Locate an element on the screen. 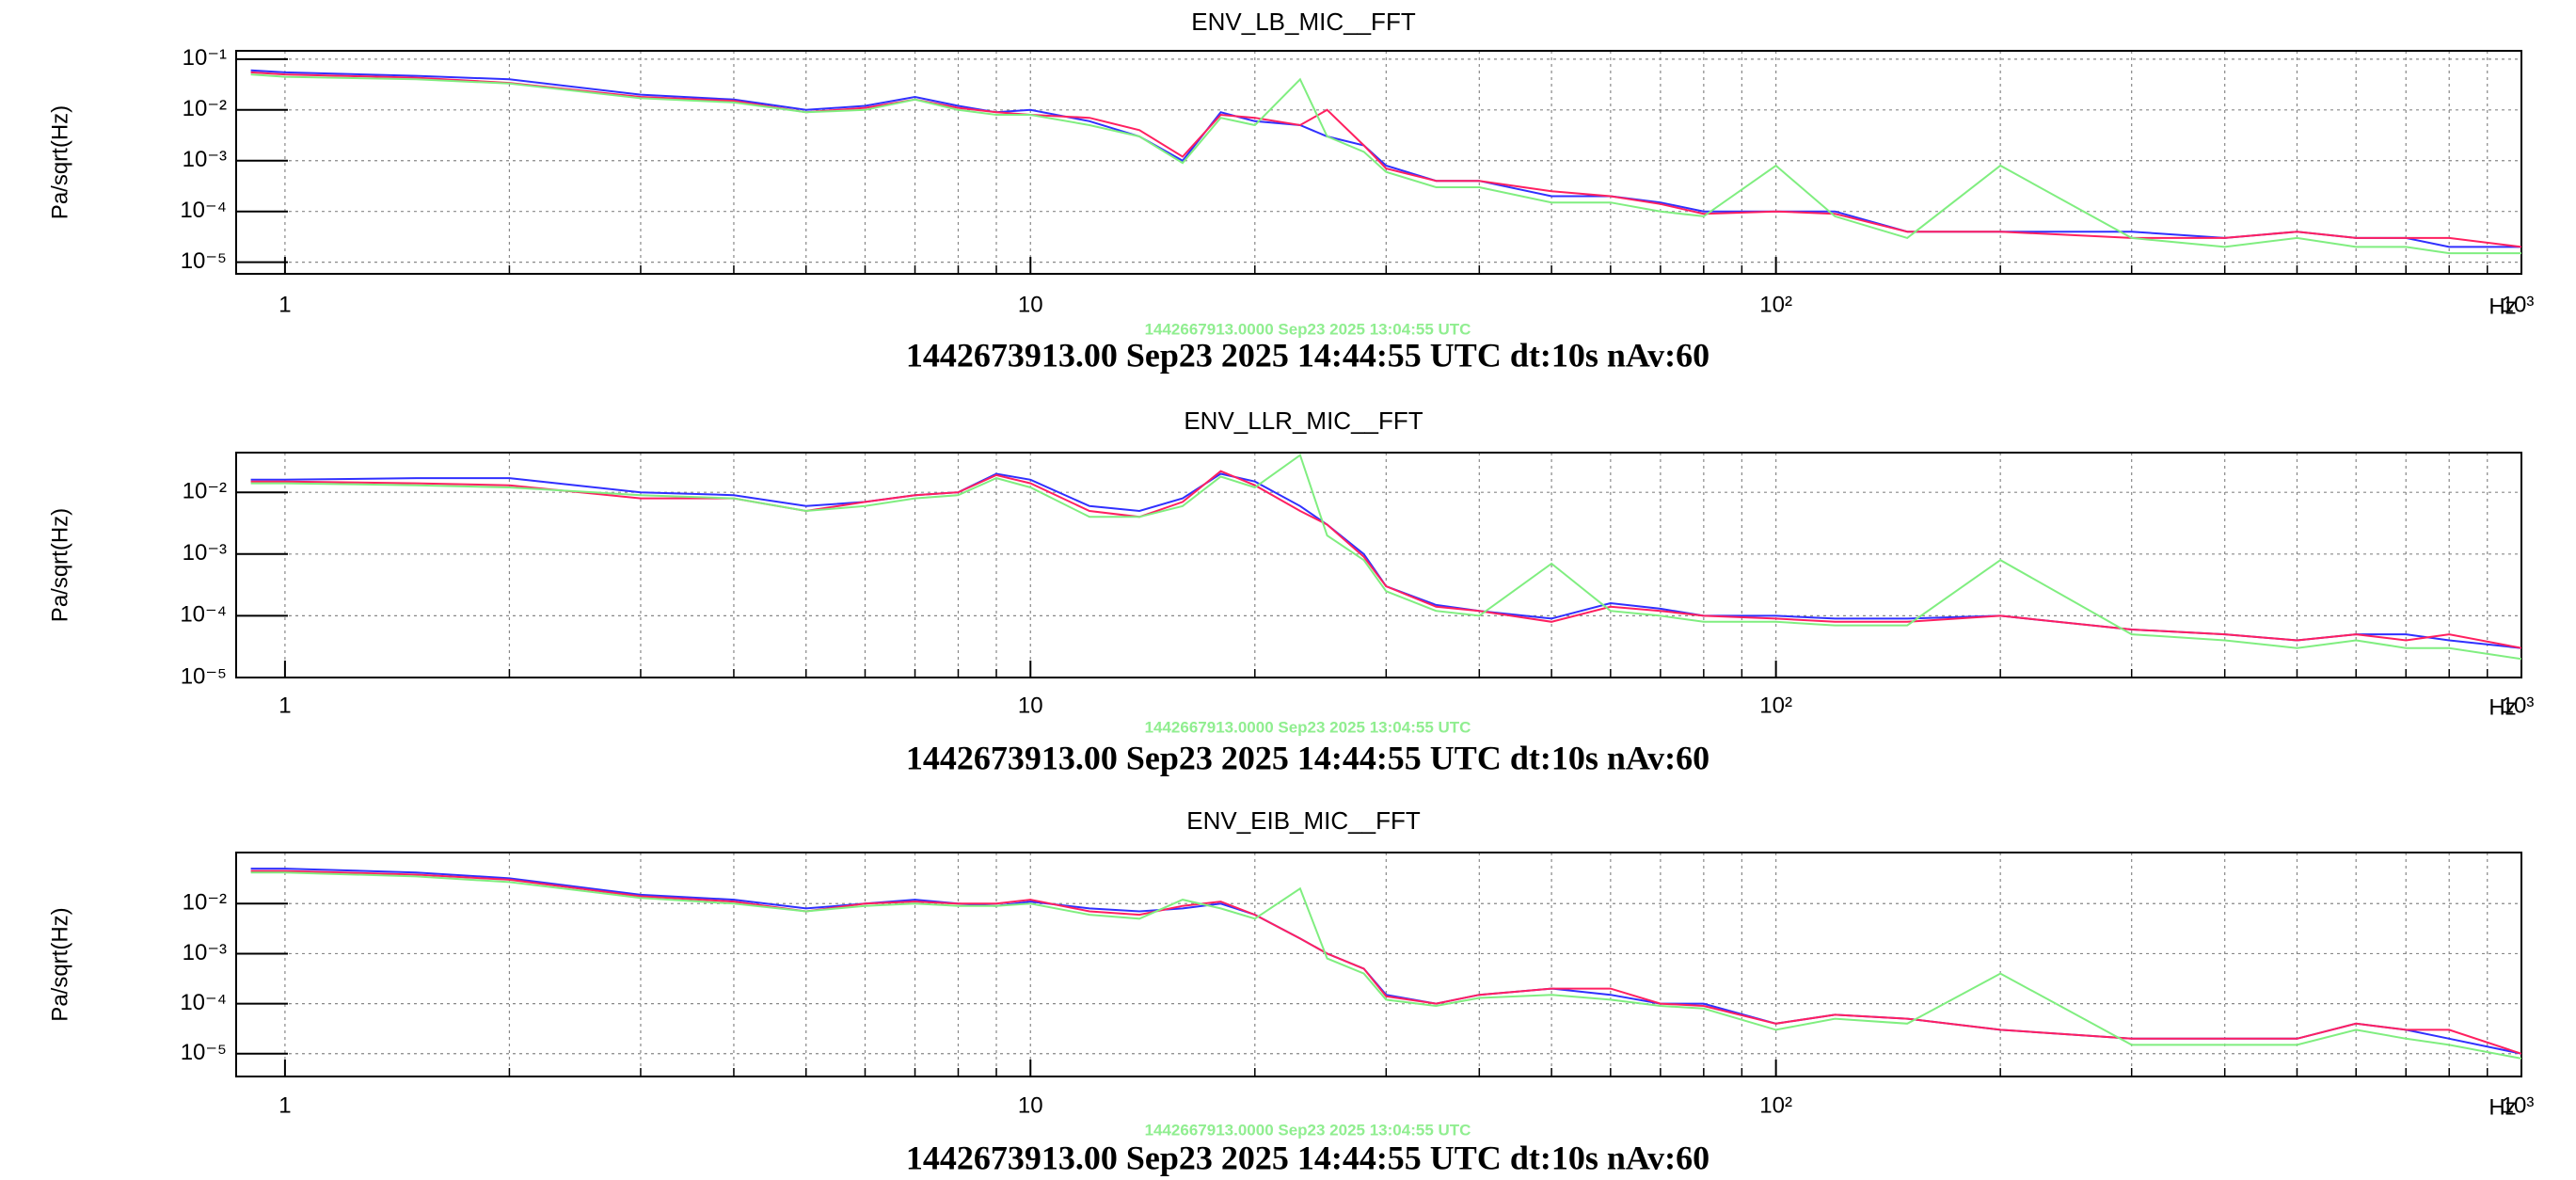  chart-title: ENV_LB_MIC__FFT is located at coordinates (1304, 22).